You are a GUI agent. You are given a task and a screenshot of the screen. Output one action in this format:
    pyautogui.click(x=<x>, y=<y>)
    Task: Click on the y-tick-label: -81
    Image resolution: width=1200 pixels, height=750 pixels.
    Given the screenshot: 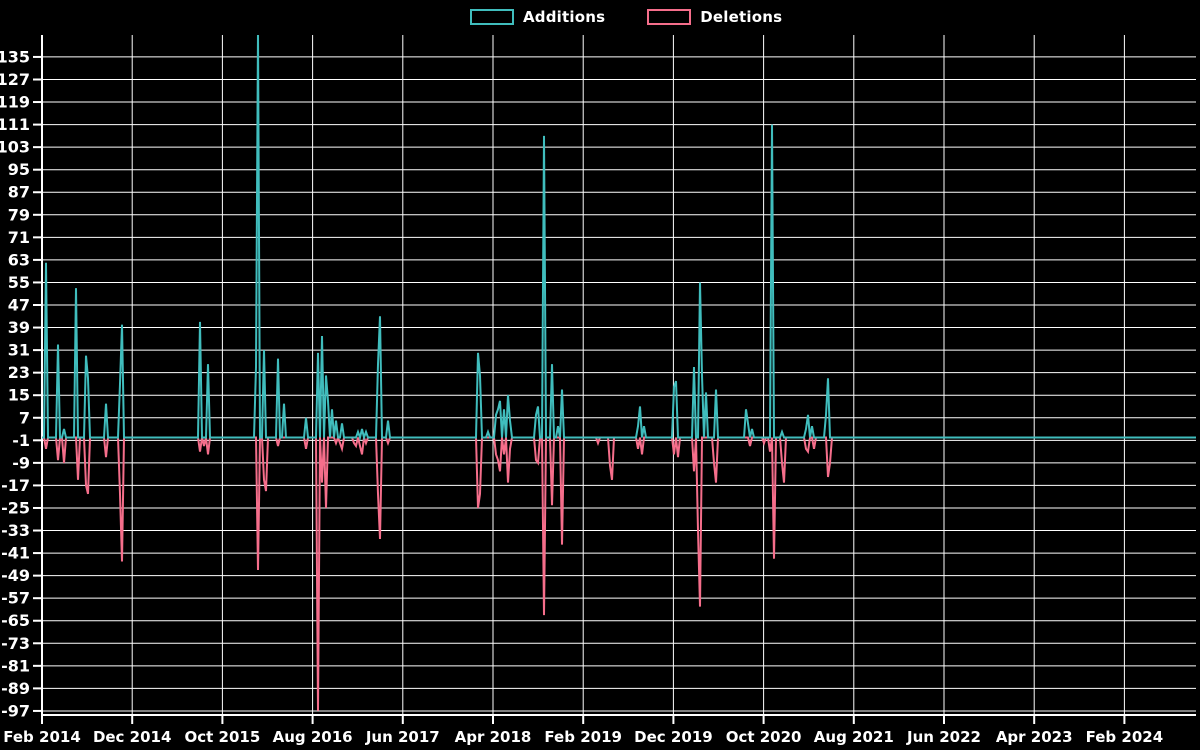 What is the action you would take?
    pyautogui.click(x=15, y=665)
    